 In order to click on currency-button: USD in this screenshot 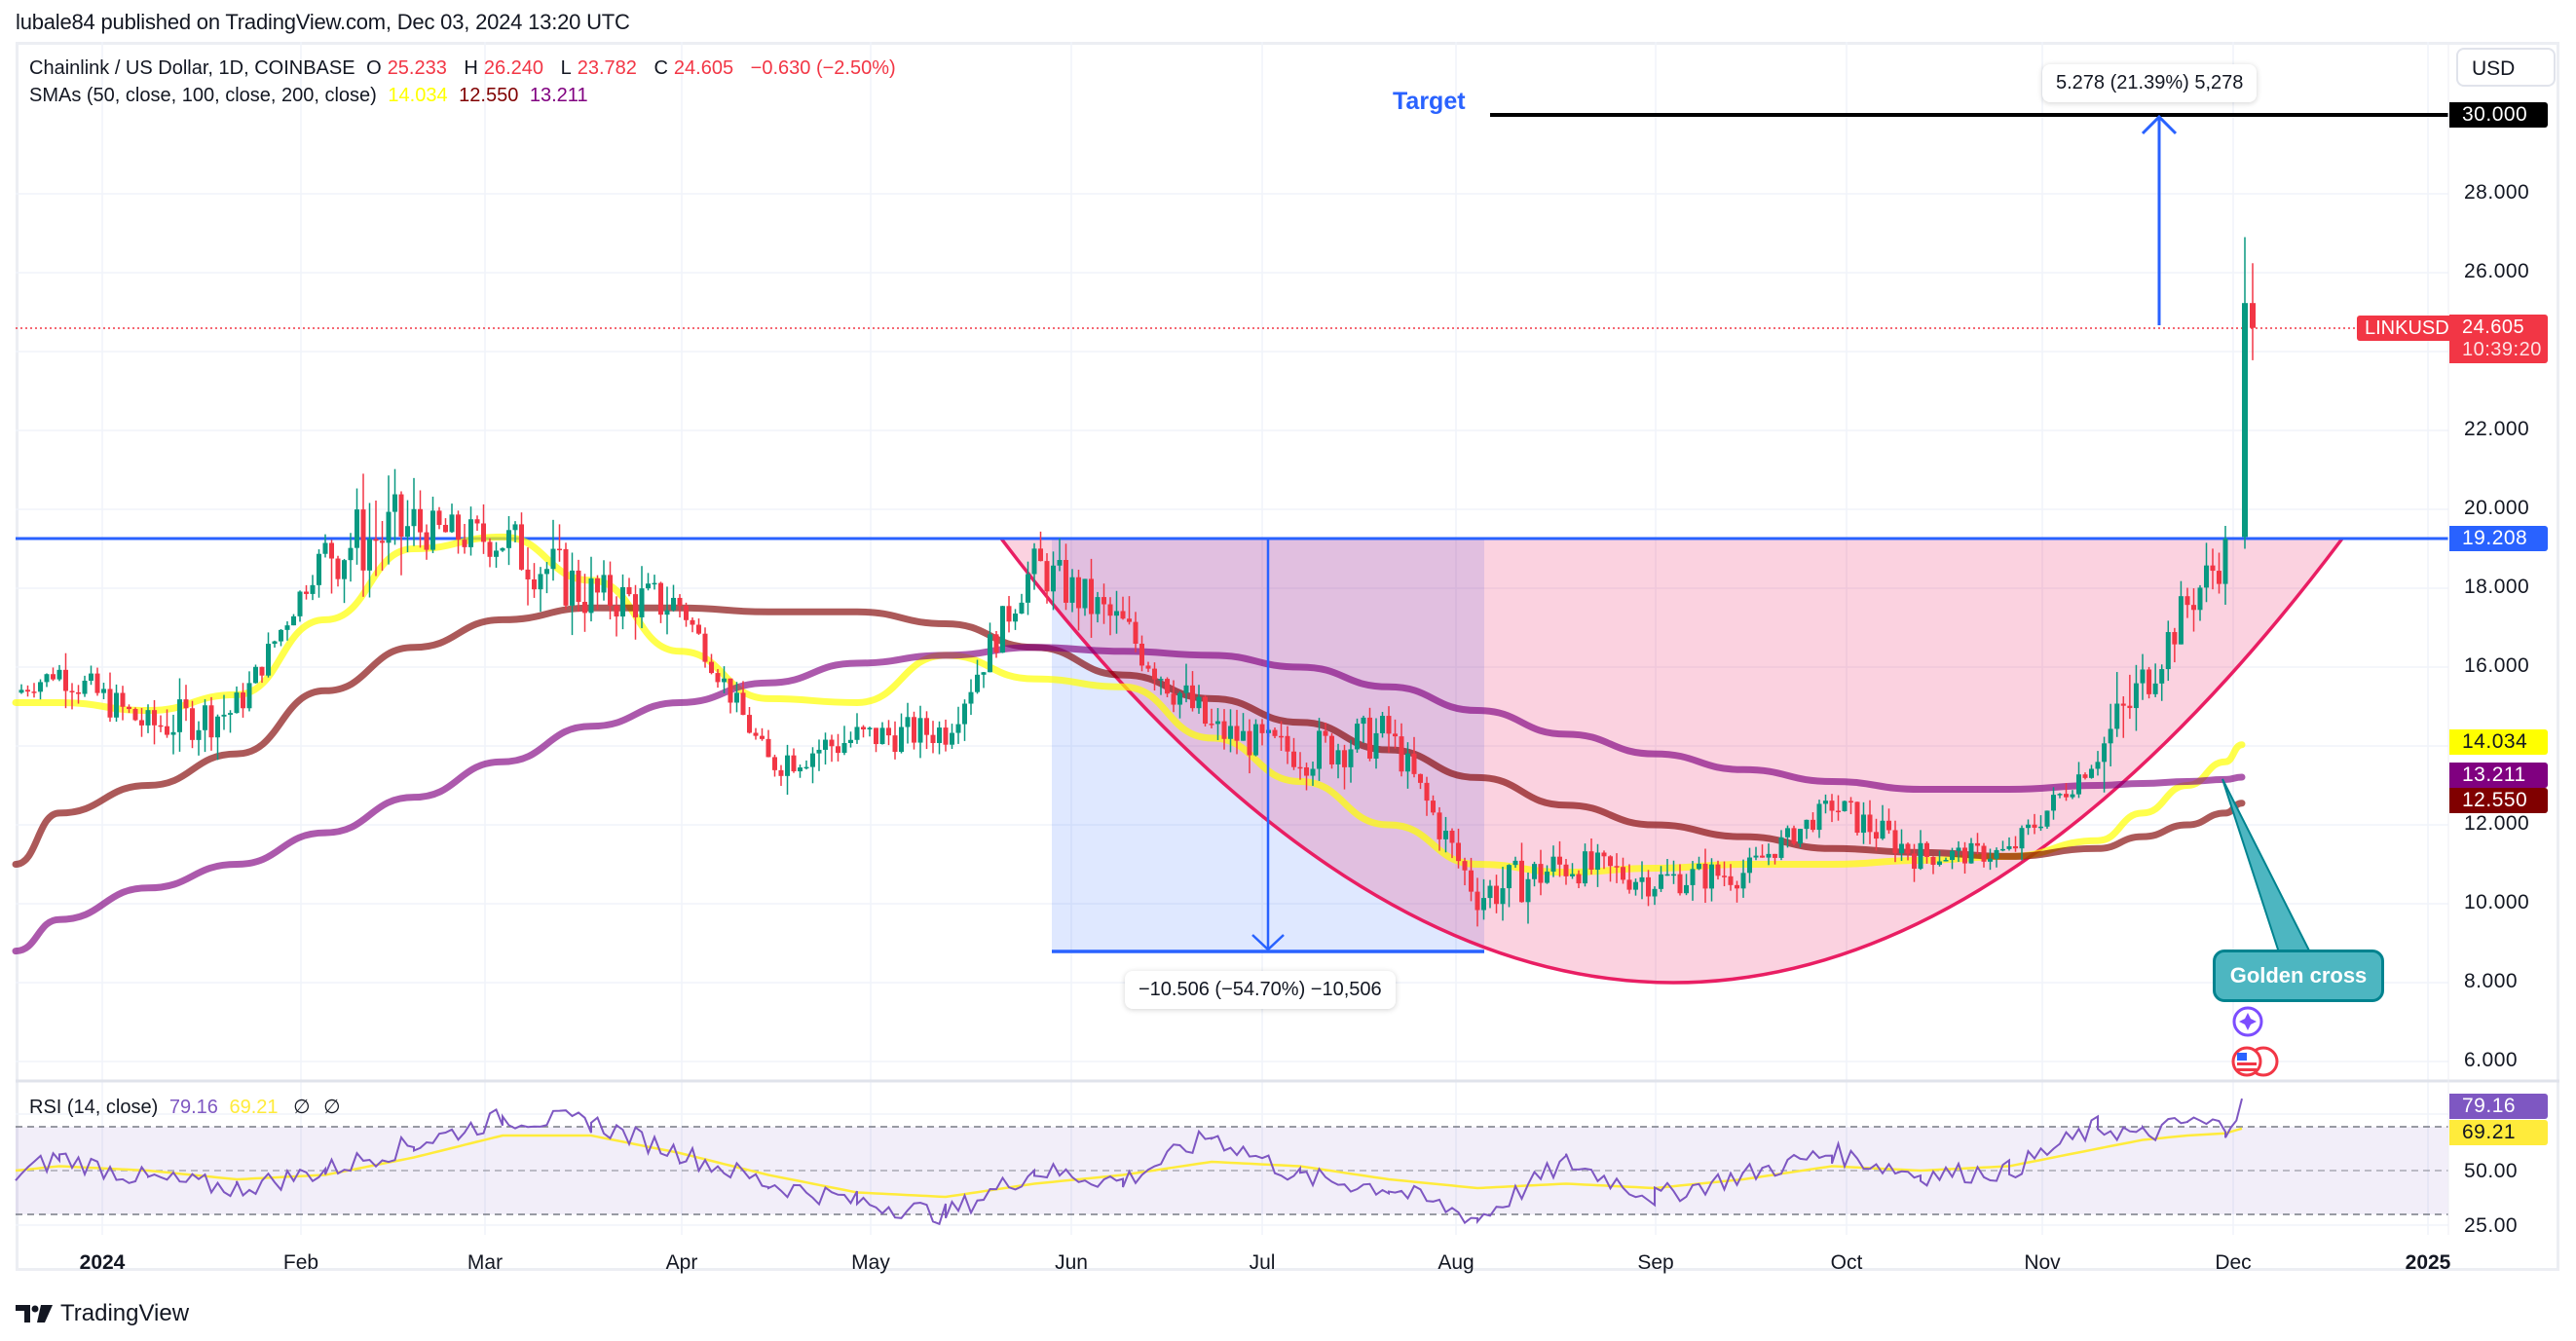, I will do `click(2506, 67)`.